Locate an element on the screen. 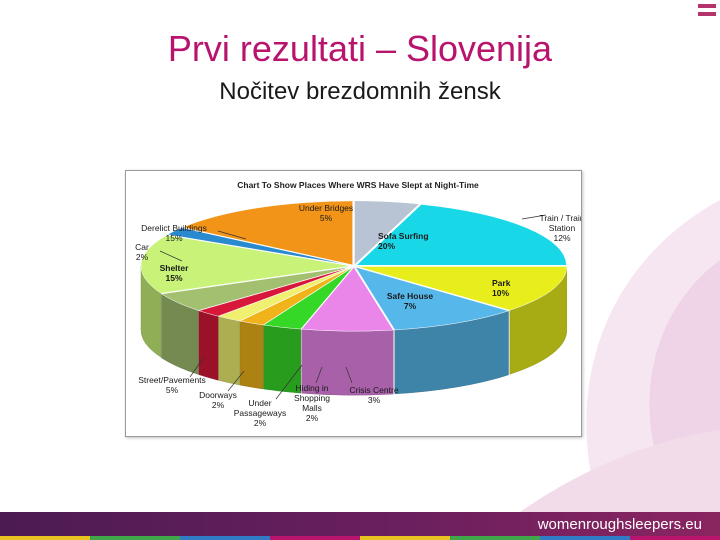 The width and height of the screenshot is (720, 540). pie-slice-car is located at coordinates (259, 246).